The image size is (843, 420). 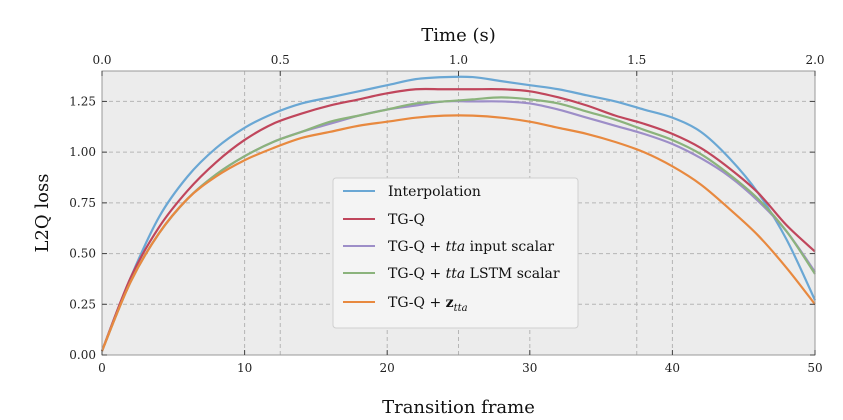 I want to click on top-x-tick-label: 2.0, so click(x=814, y=60).